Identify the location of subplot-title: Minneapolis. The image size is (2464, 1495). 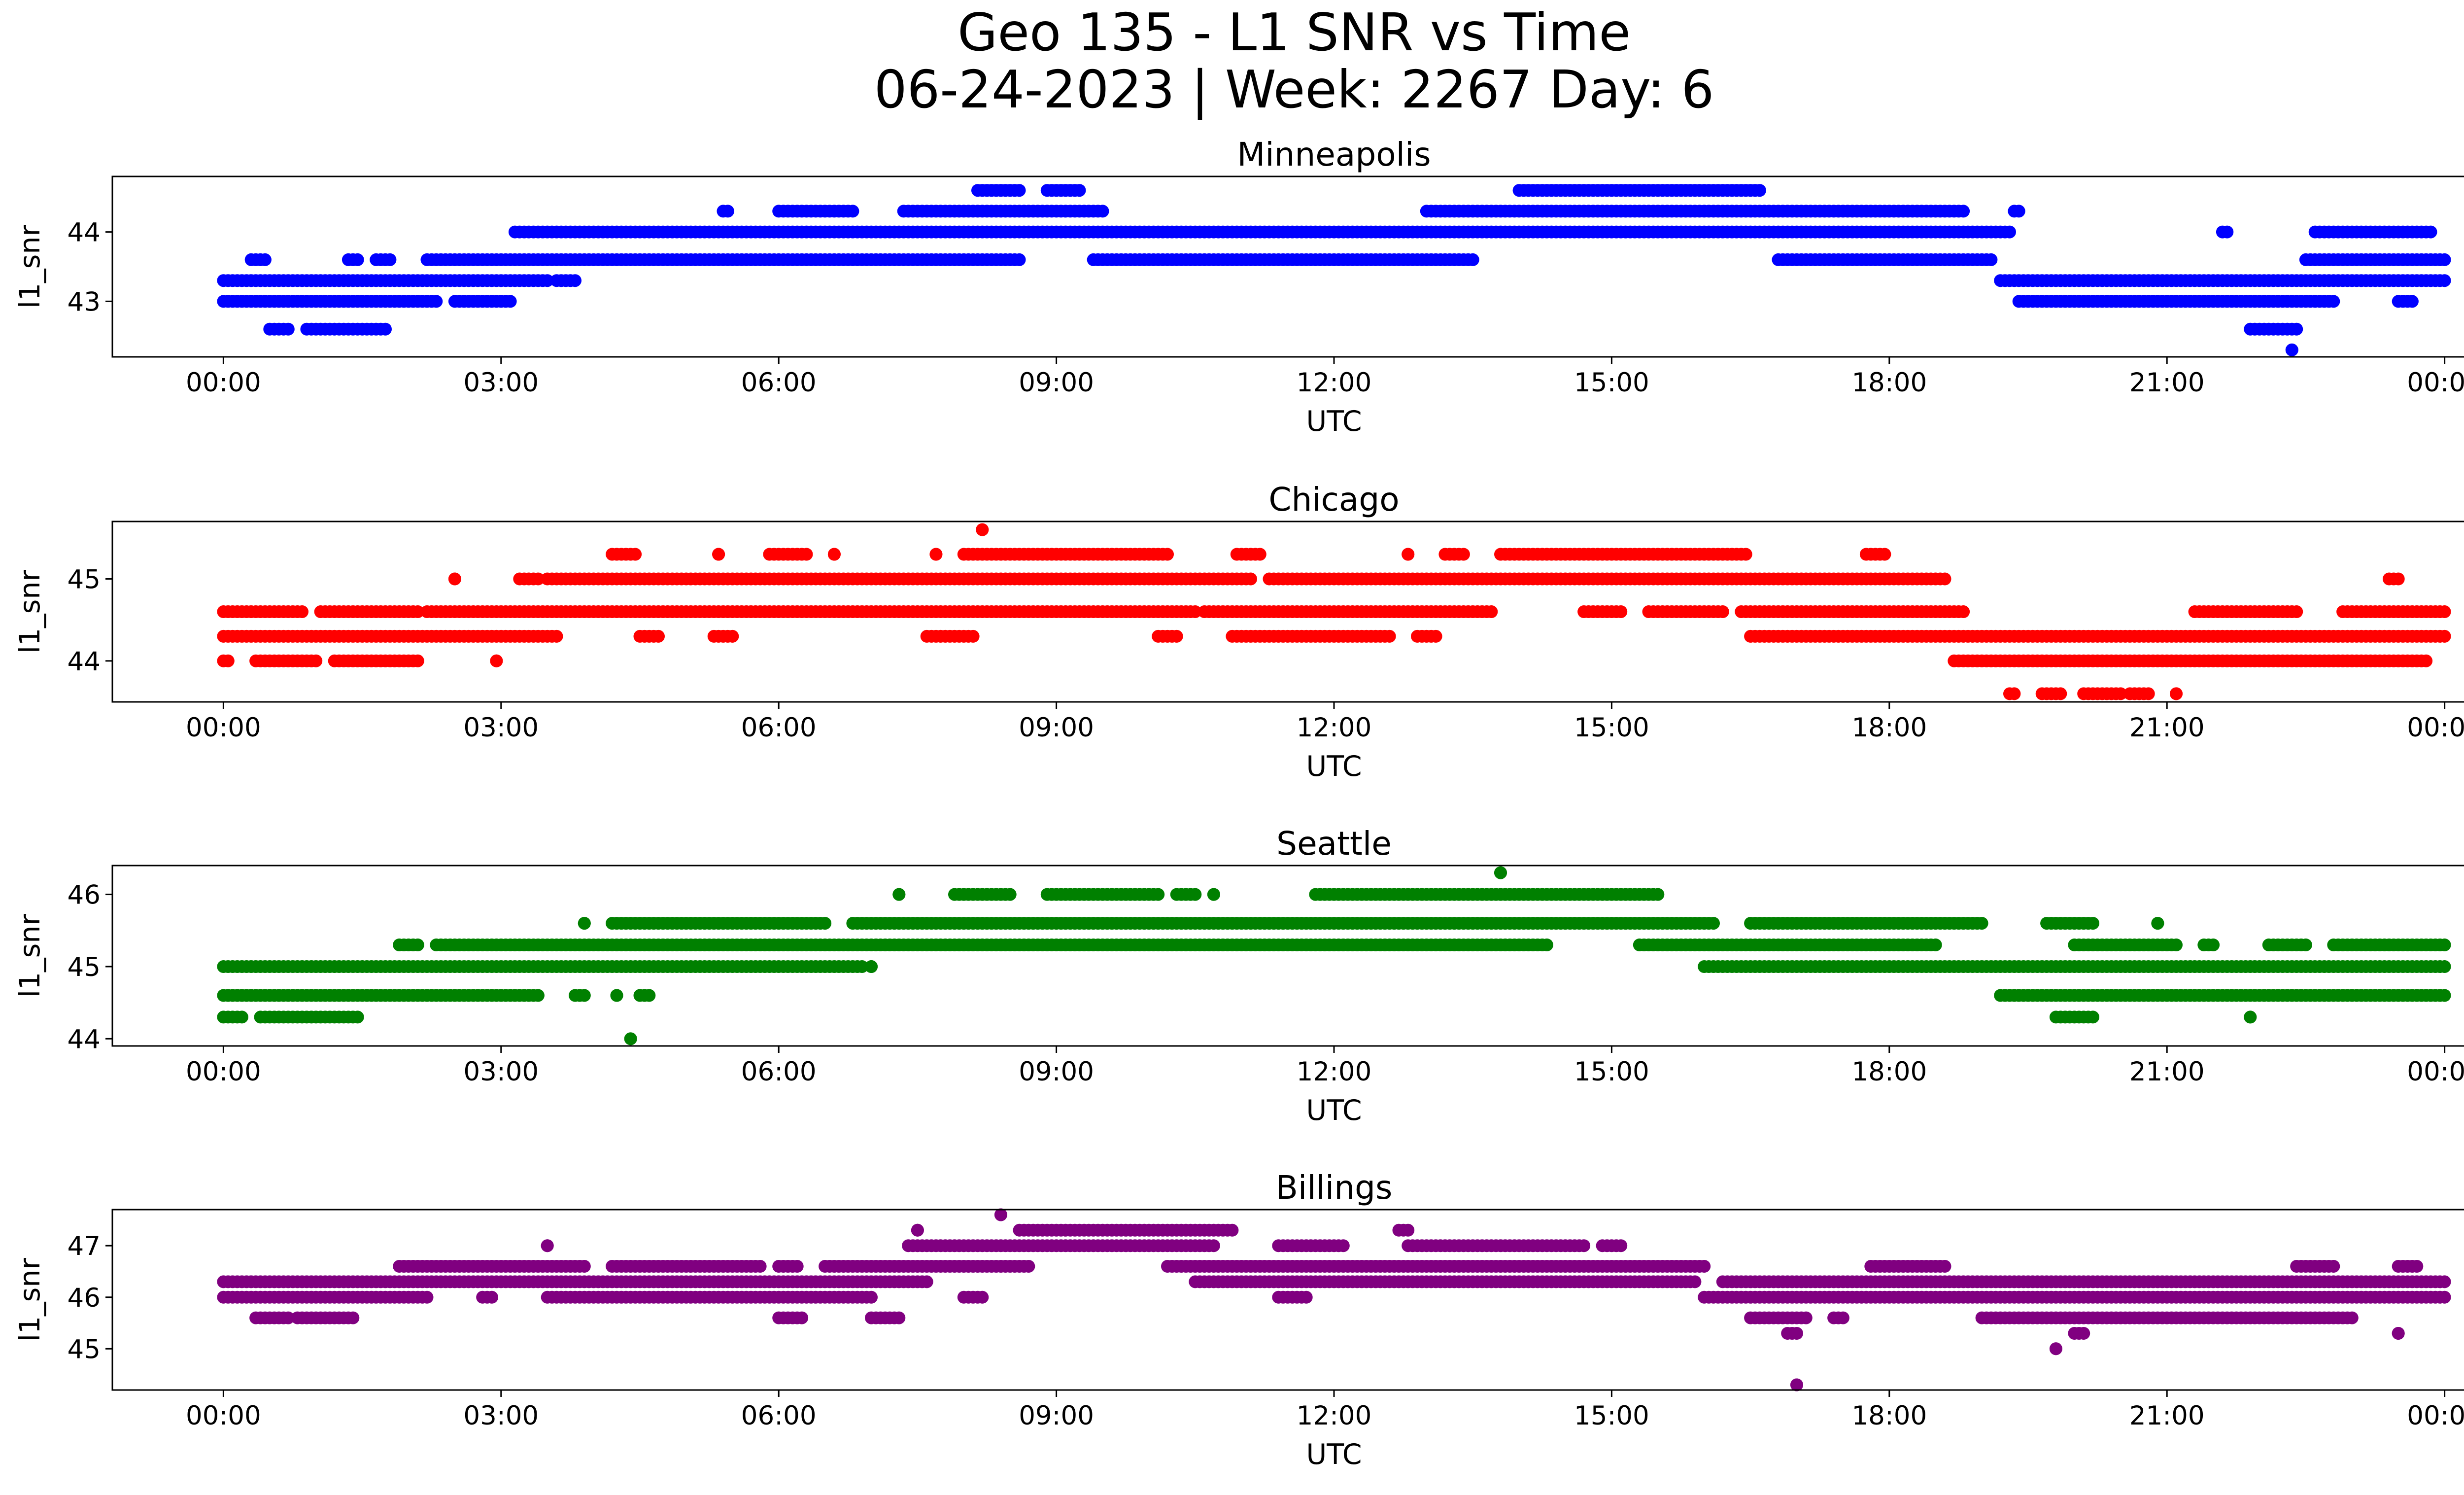
(1334, 155).